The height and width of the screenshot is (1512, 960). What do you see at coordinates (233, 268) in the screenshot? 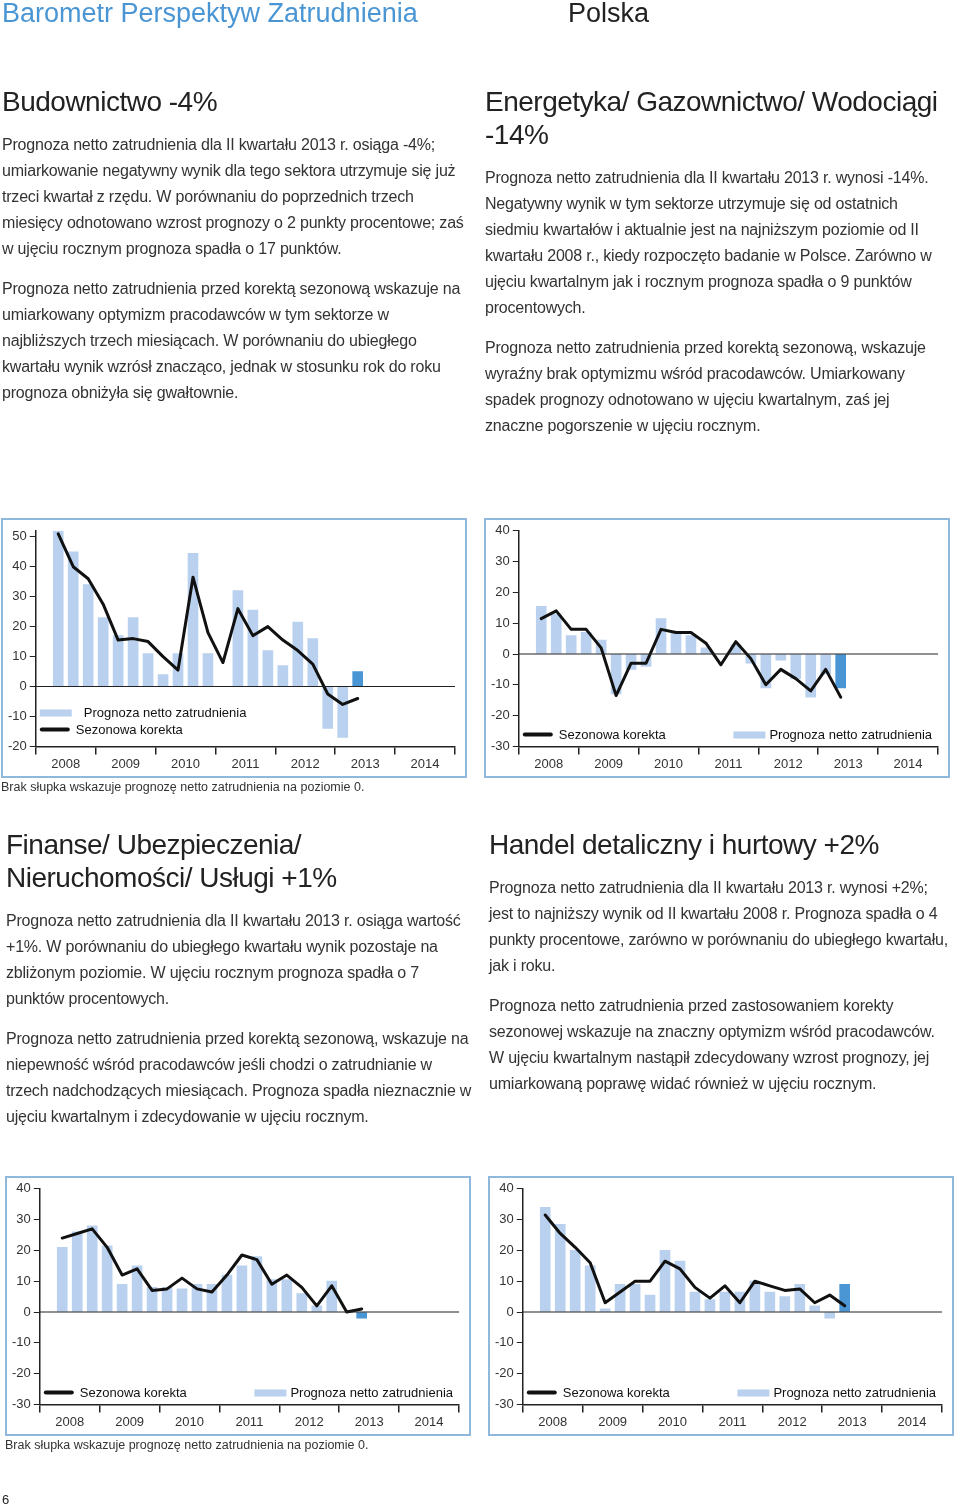
I see `text: Prognoza netto zatrudnienia dla II kwartału 2013 r. osiąga -4%; umiarkowanie negatywny wynik dla tego sektora utrzymuje się już trzeci kwartał z rzędu. W porównaniu do poprzednich trzech miesięcy odnotowano wzrost prognozy o 2 punkty procentowe; zaś w ujęciu rocznym prognoza spadła o 17 punktów. Prognoza netto zatrudnienia przed korektą sezonową wskazuje na umiarkowany optymizm pracodawców w tym sektorze w najbliższych trzech miesiącach. W porównaniu do ubiegłego kwartału wynik wzrósł znacząco, jednak w stosunku rok do roku prognoza obniżyła się gwałtownie.` at bounding box center [233, 268].